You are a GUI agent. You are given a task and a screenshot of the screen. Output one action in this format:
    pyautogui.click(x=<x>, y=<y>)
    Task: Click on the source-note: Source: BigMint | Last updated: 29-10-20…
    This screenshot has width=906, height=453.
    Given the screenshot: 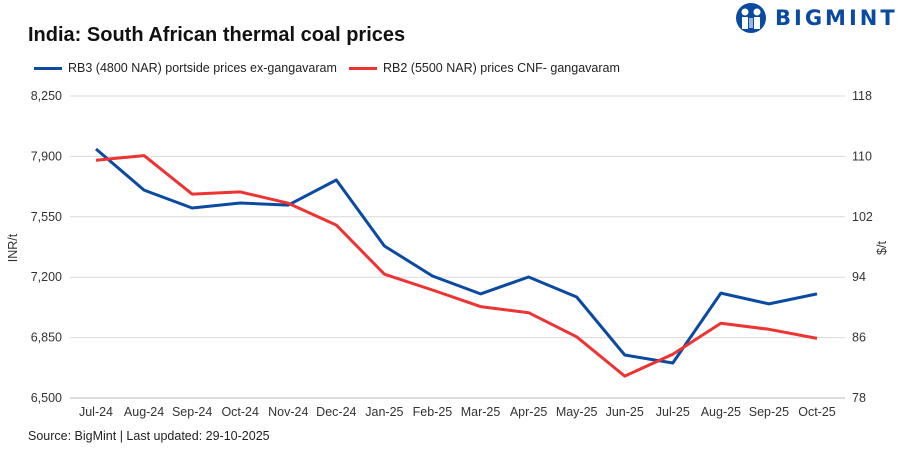 What is the action you would take?
    pyautogui.click(x=149, y=436)
    